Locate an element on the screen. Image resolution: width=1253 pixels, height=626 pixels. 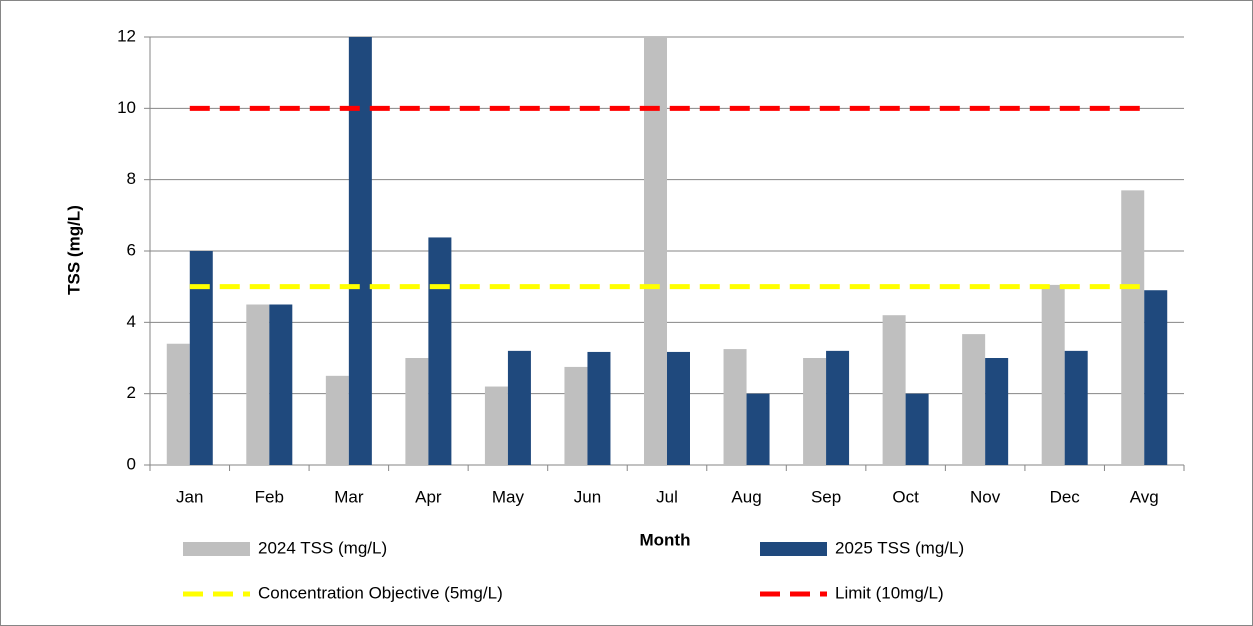
legend-label: 2025 TSS (mg/L) is located at coordinates (899, 547).